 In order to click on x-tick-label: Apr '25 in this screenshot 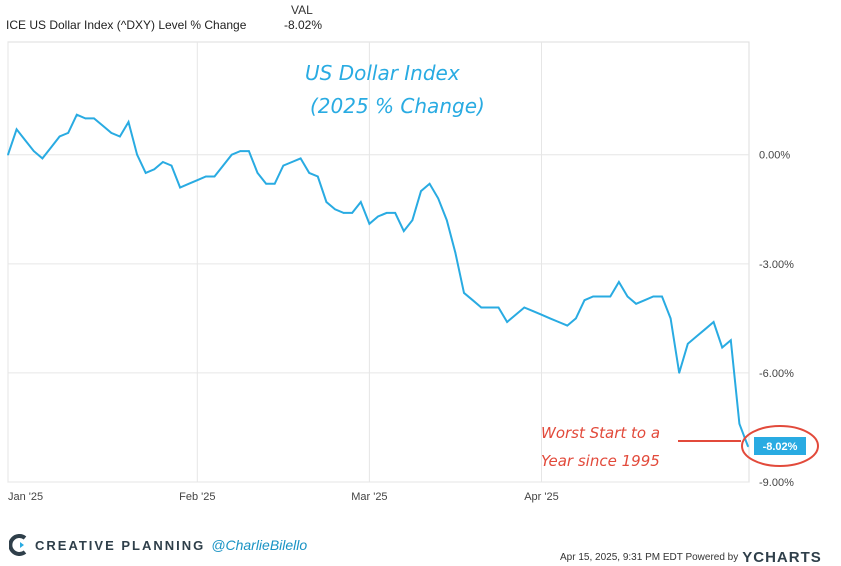, I will do `click(541, 497)`.